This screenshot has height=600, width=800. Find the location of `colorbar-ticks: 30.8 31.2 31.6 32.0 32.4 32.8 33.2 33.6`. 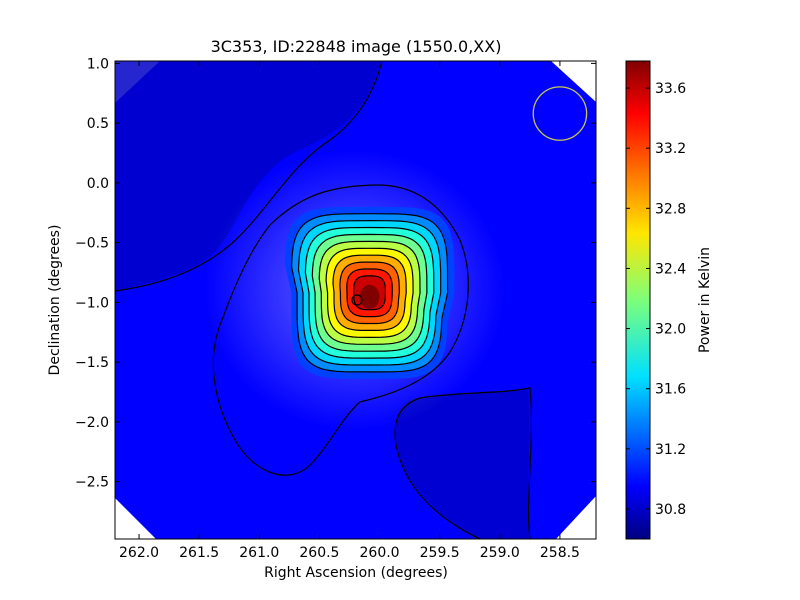

colorbar-ticks: 30.8 31.2 31.6 32.0 32.4 32.8 33.2 33.6 is located at coordinates (656, 299).